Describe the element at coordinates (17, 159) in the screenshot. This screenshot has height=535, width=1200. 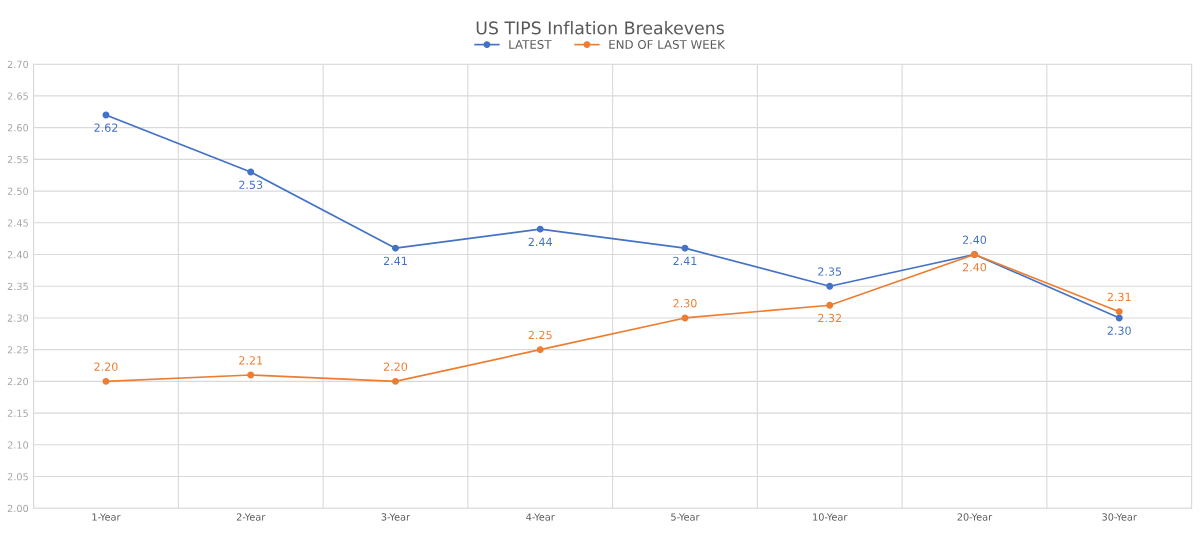
I see `y-tick-label: 2.55` at that location.